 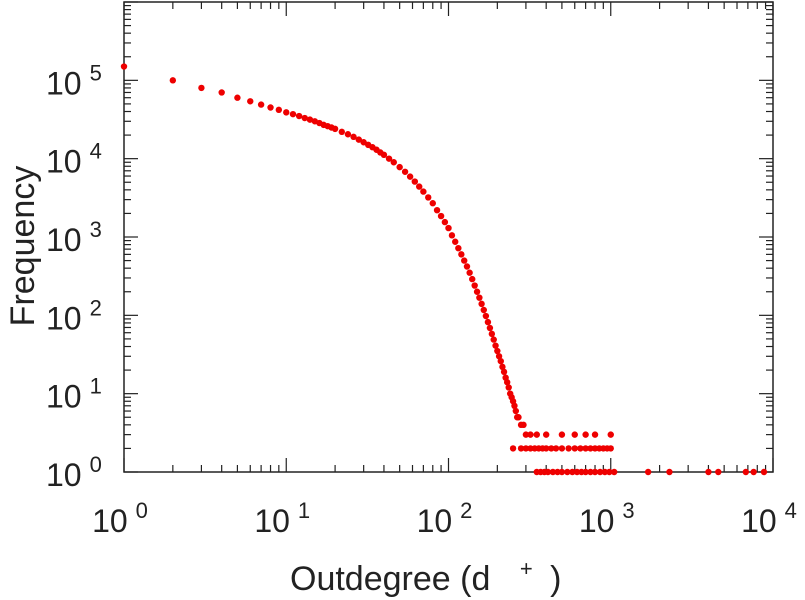 What do you see at coordinates (607, 518) in the screenshot?
I see `x-tick-label: 10 3` at bounding box center [607, 518].